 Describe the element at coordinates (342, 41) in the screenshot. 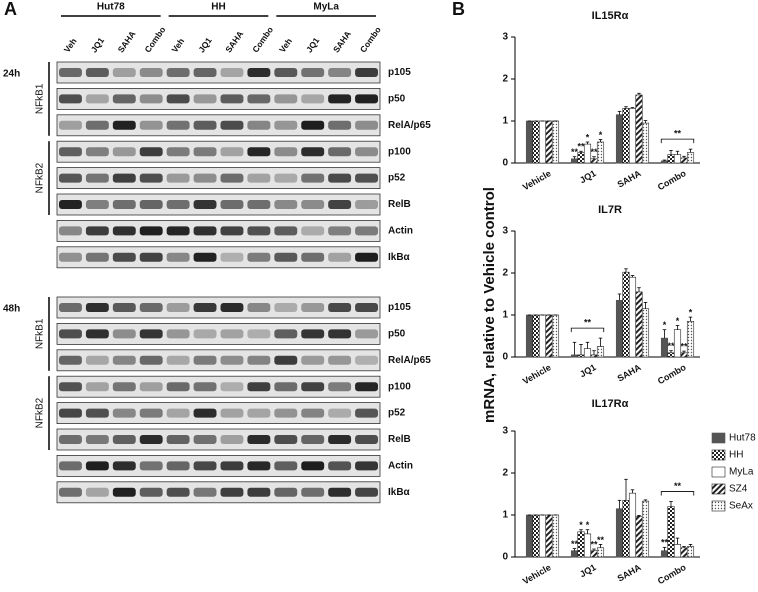

I see `lane-label: SAHA` at that location.